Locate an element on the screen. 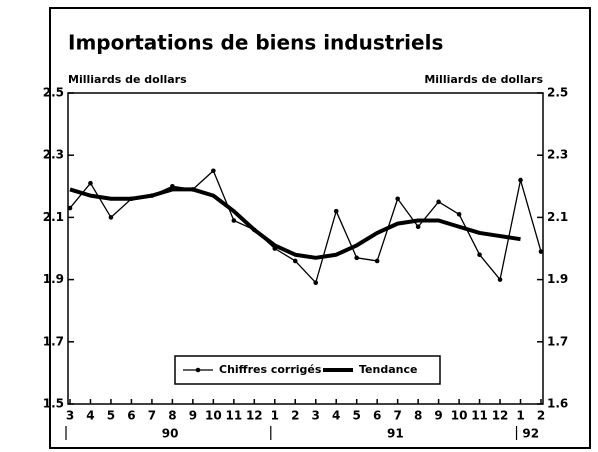 Image resolution: width=598 pixels, height=452 pixels. y-tick-label: 1.7 is located at coordinates (53, 341).